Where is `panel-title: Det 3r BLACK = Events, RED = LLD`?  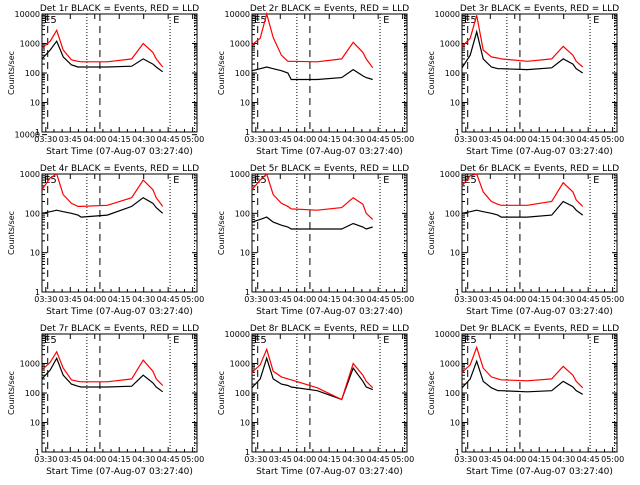 panel-title: Det 3r BLACK = Events, RED = LLD is located at coordinates (539, 9).